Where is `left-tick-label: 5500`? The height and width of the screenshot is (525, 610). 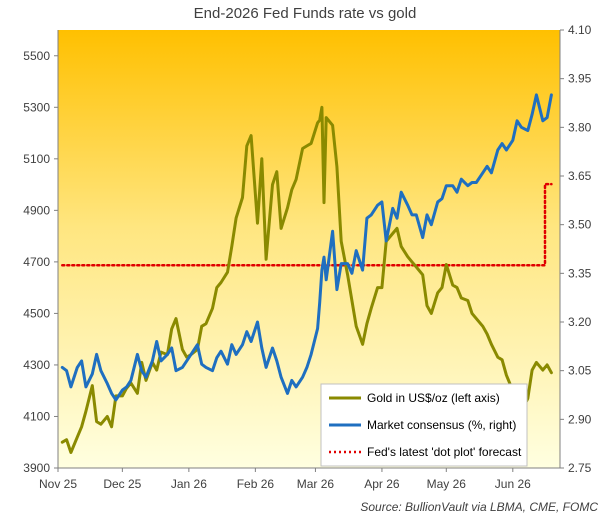 left-tick-label: 5500 is located at coordinates (36, 56).